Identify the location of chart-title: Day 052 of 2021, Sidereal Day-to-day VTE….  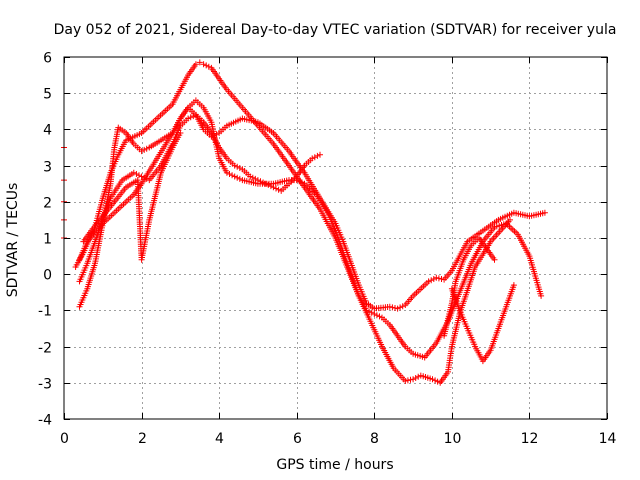
(335, 30).